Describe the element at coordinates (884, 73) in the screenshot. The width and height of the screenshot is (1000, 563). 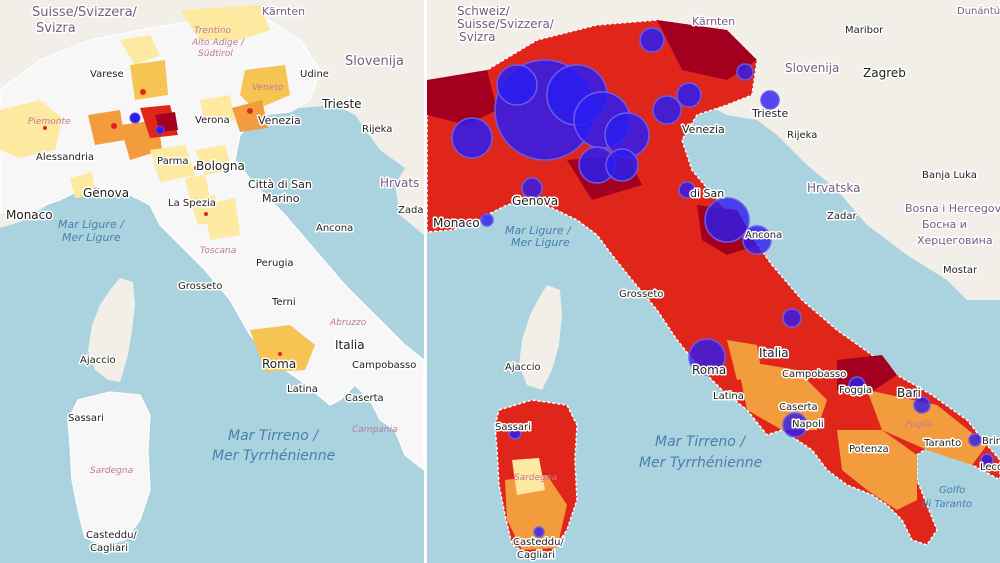
I see `label-zagreb: Zagreb` at that location.